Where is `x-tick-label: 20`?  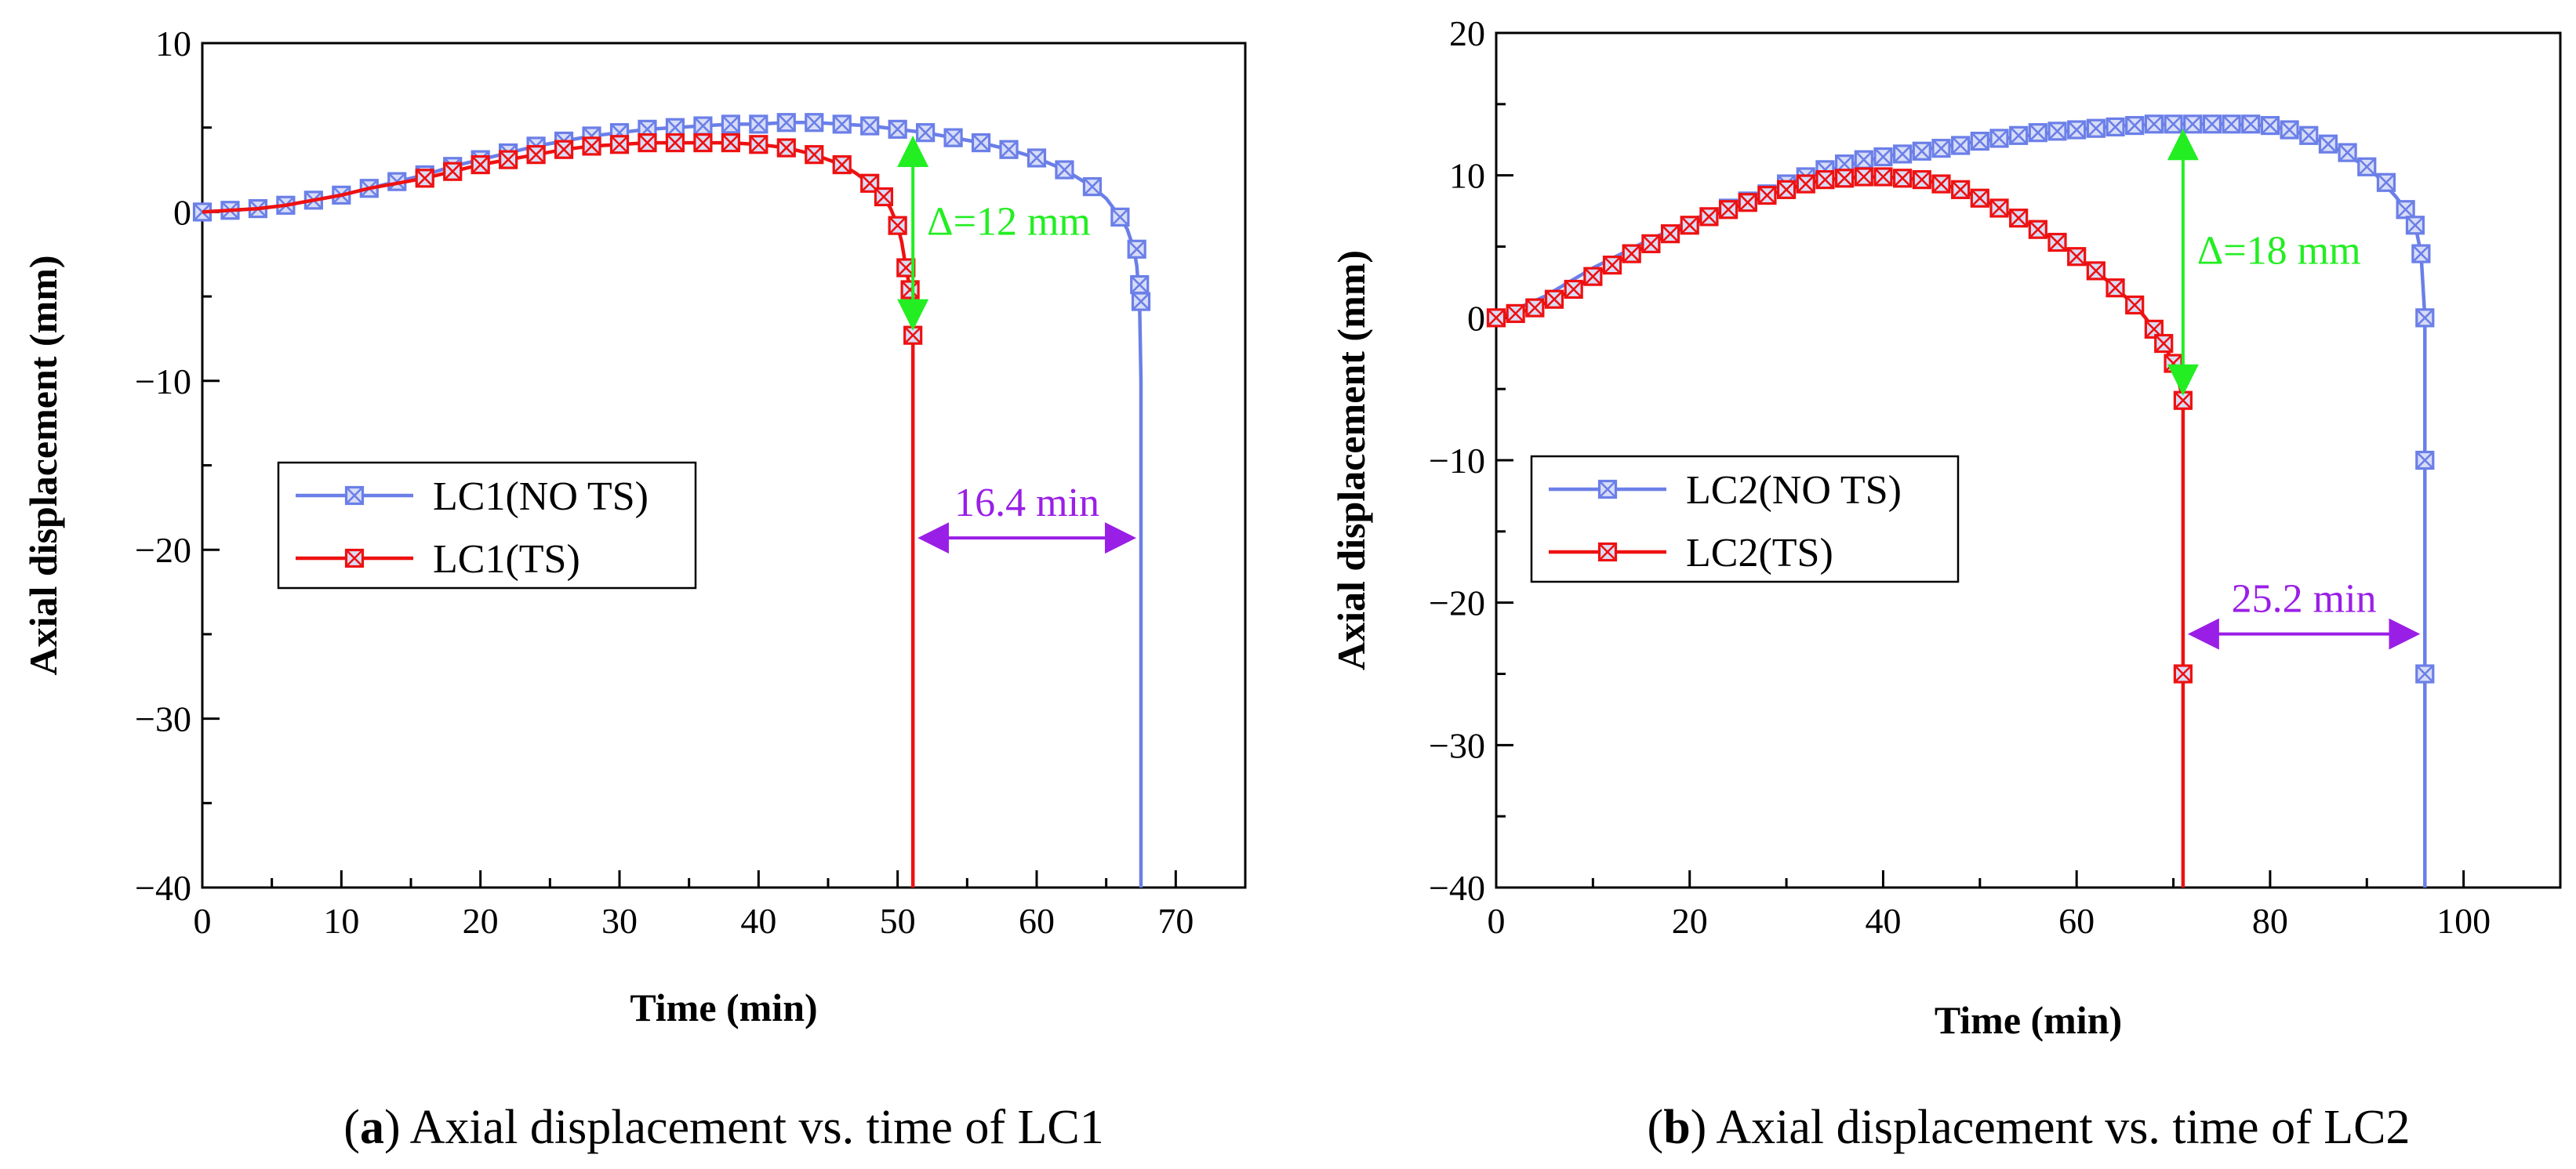 x-tick-label: 20 is located at coordinates (1690, 921).